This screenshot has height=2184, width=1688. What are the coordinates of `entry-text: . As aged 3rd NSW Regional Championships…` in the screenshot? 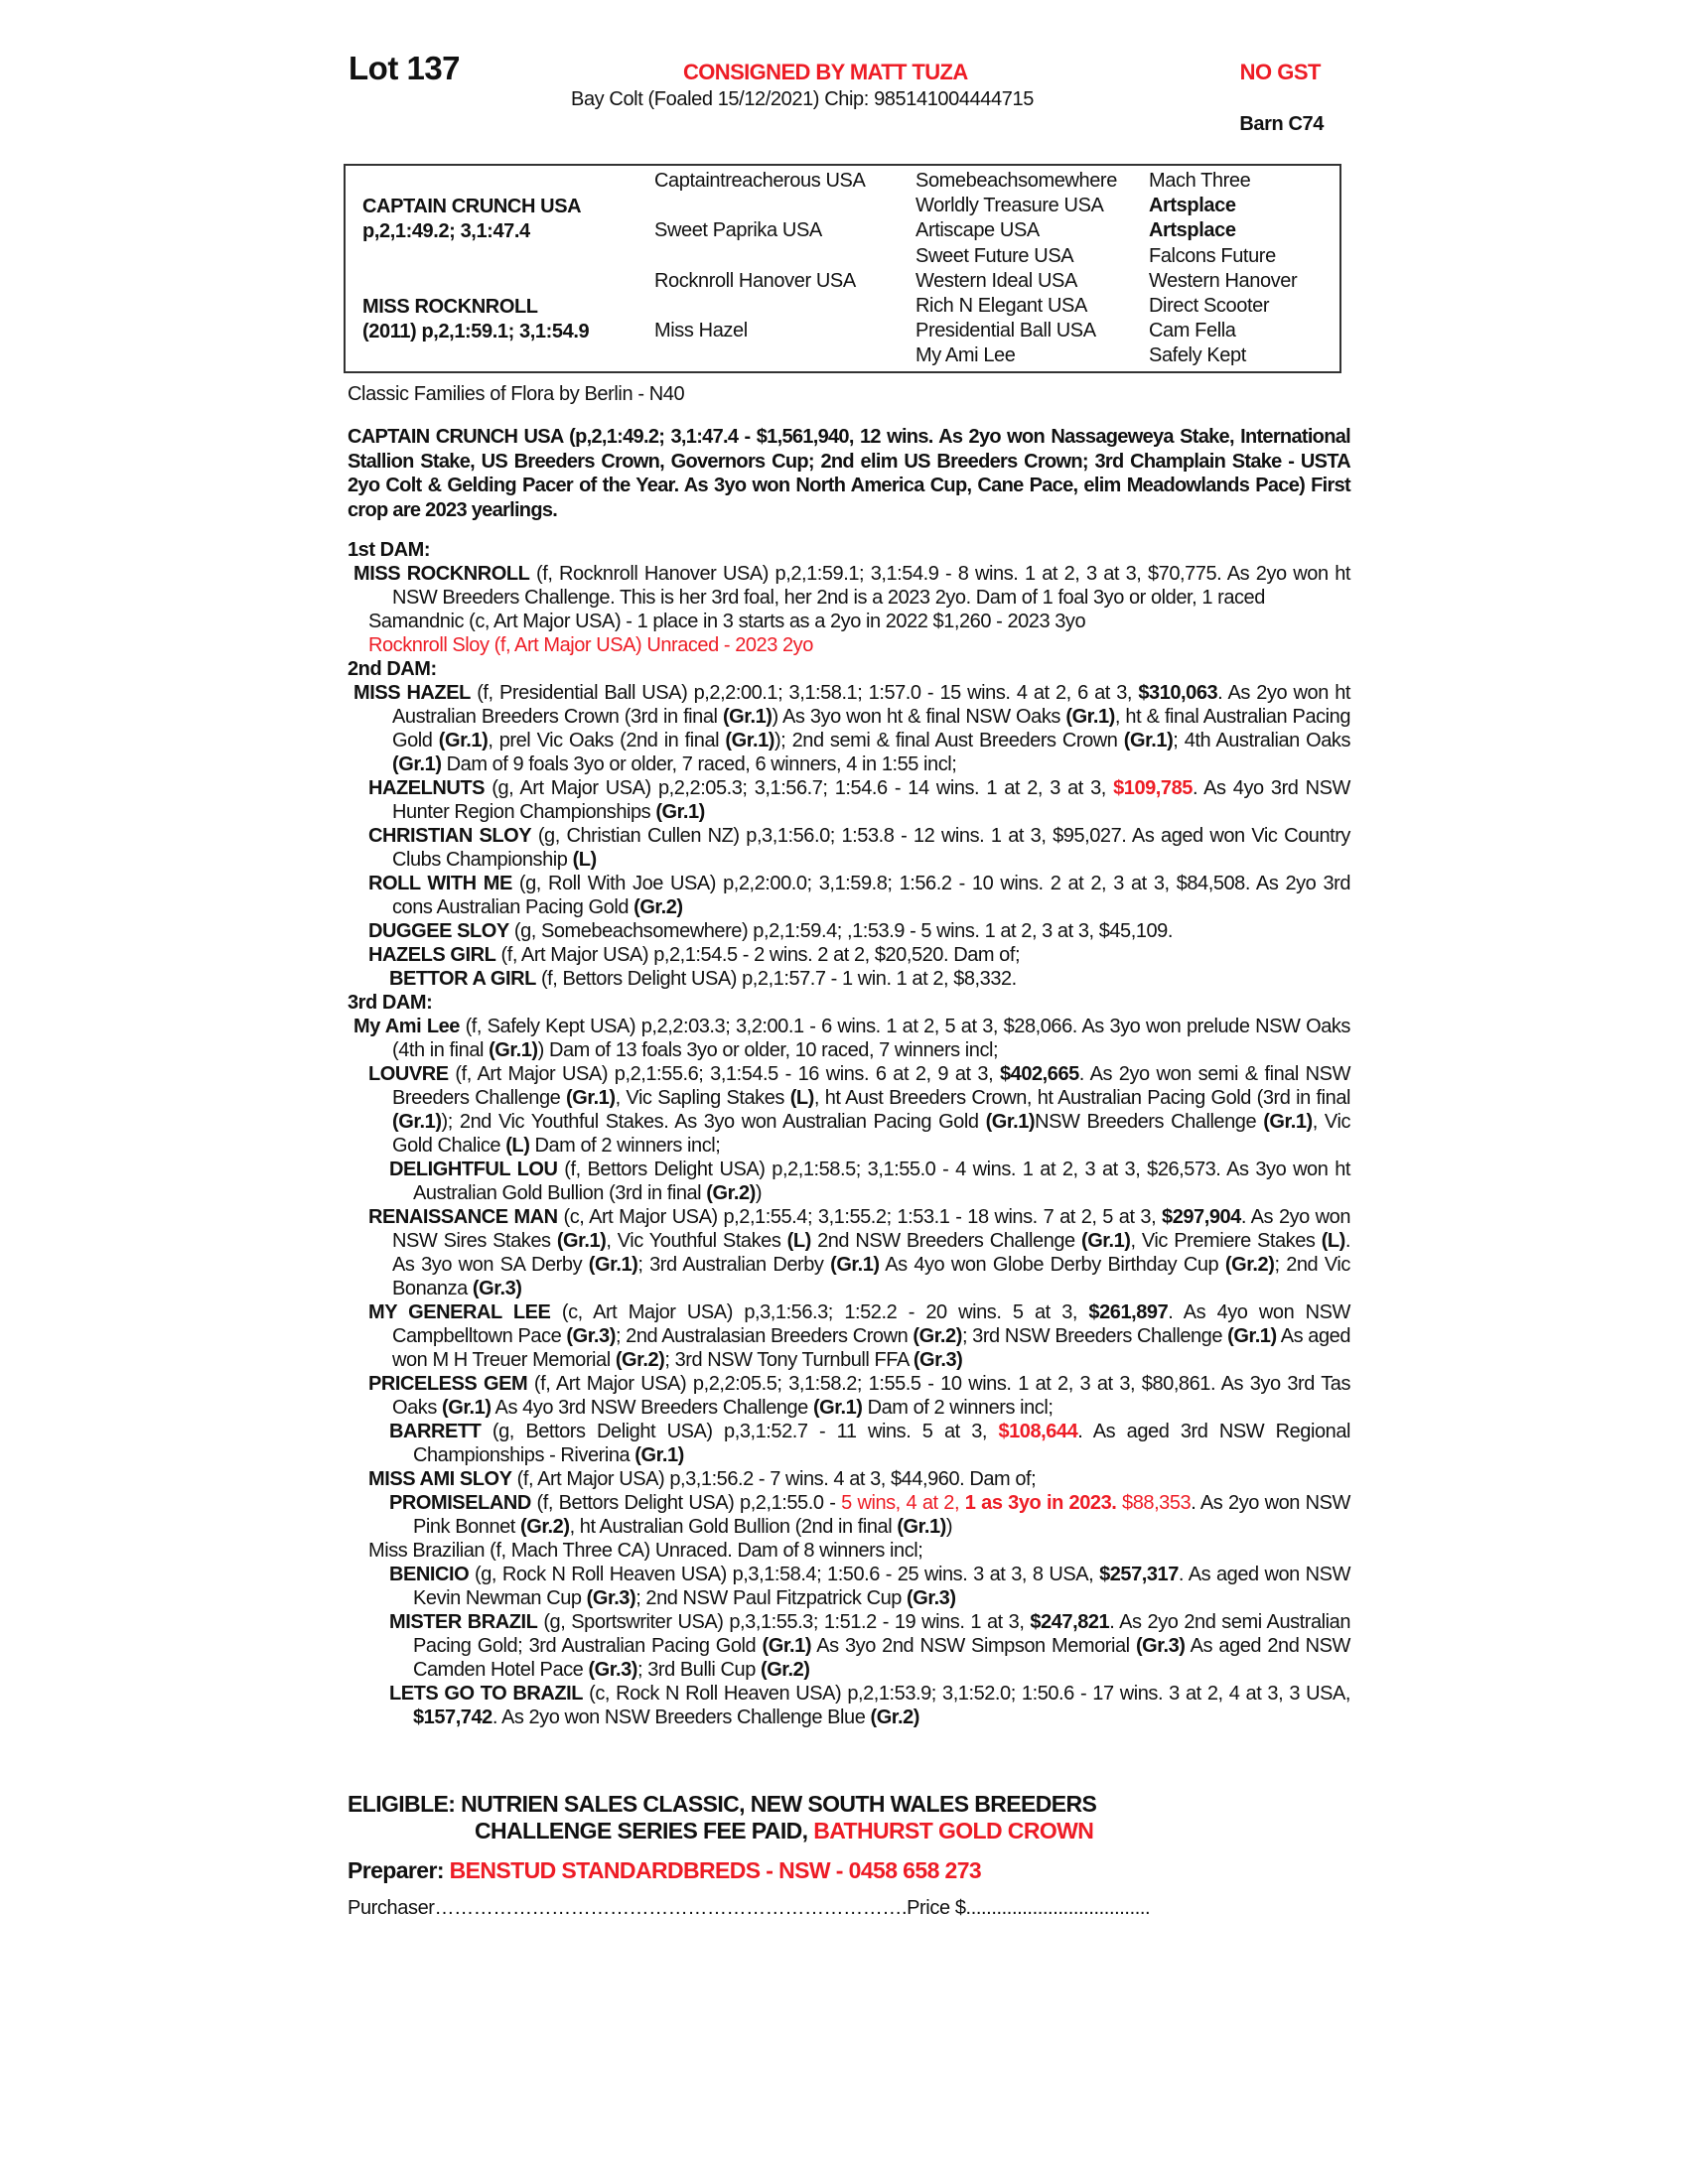 It's located at (881, 1443).